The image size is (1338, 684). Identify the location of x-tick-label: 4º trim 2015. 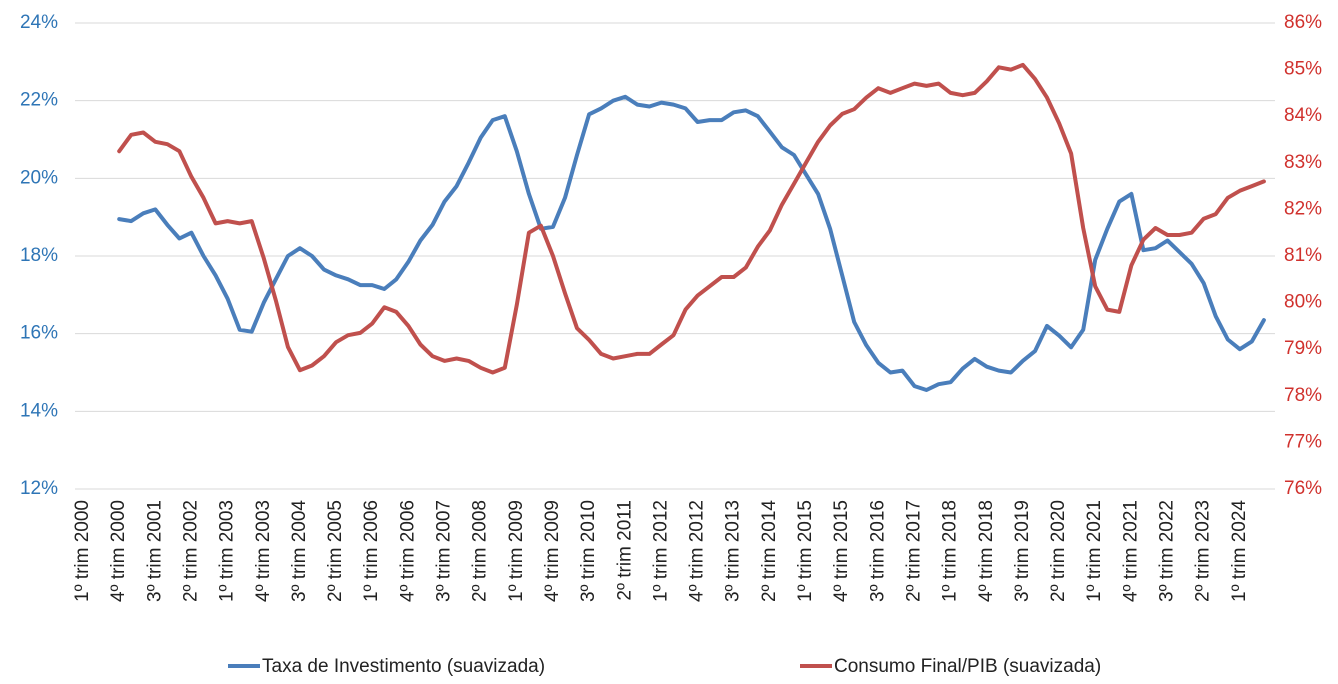
(841, 551).